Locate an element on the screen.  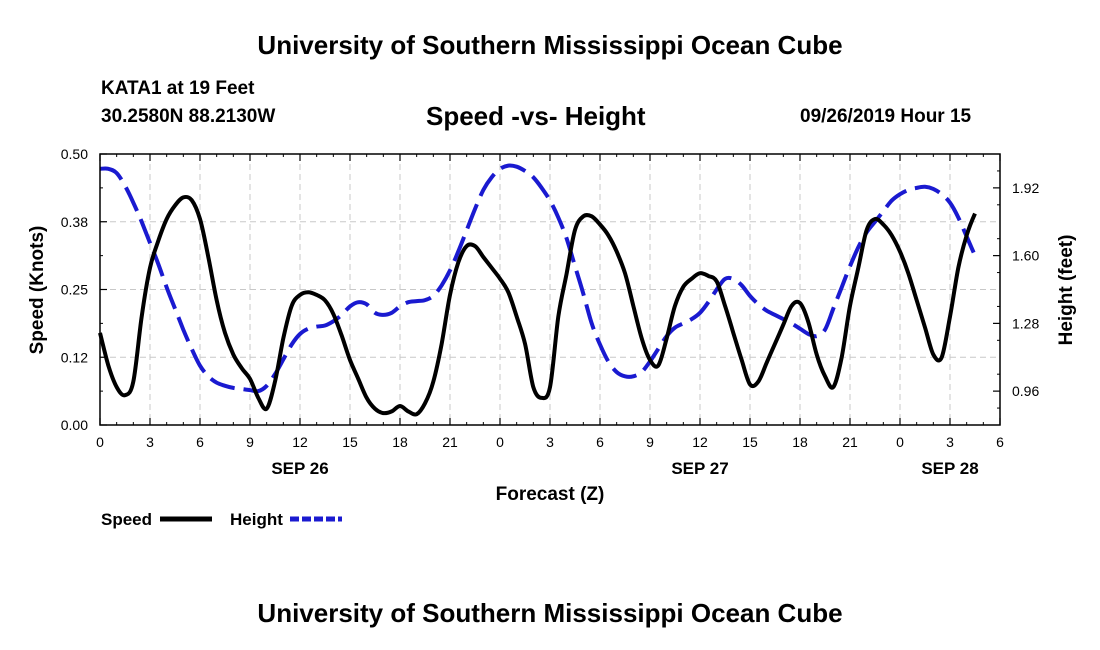
date-label: SEP 28 is located at coordinates (949, 468).